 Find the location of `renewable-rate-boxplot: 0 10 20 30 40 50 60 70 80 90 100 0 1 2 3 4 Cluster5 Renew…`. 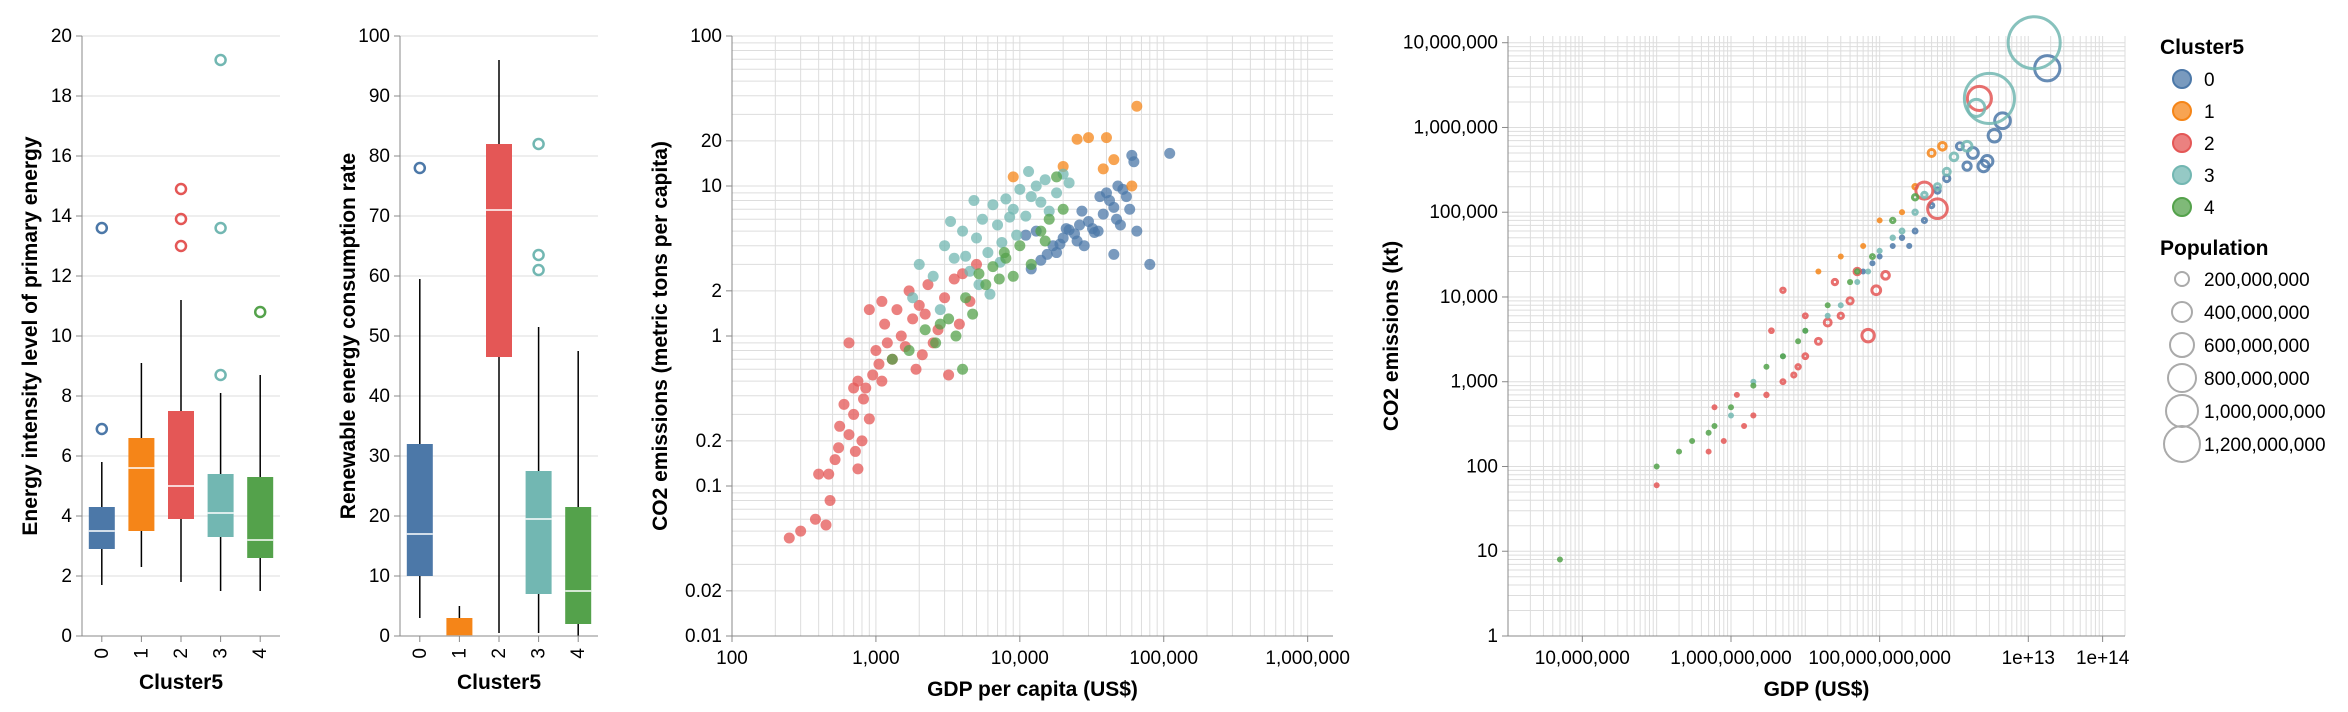

renewable-rate-boxplot: 0 10 20 30 40 50 60 70 80 90 100 0 1 2 3 4 Cluster5 Renew… is located at coordinates (467, 360).